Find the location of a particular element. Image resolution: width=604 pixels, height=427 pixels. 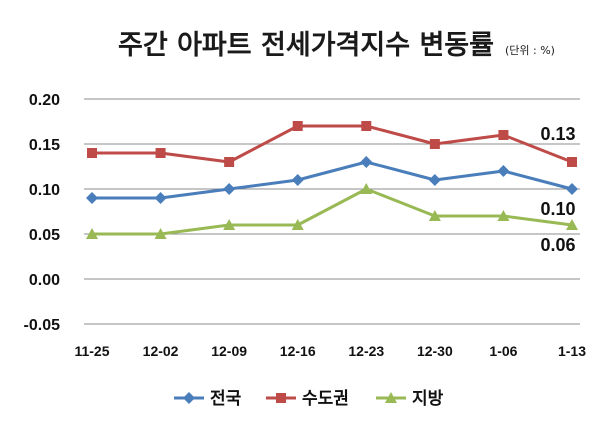

legend: 전국 수도권 지방 is located at coordinates (309, 399).